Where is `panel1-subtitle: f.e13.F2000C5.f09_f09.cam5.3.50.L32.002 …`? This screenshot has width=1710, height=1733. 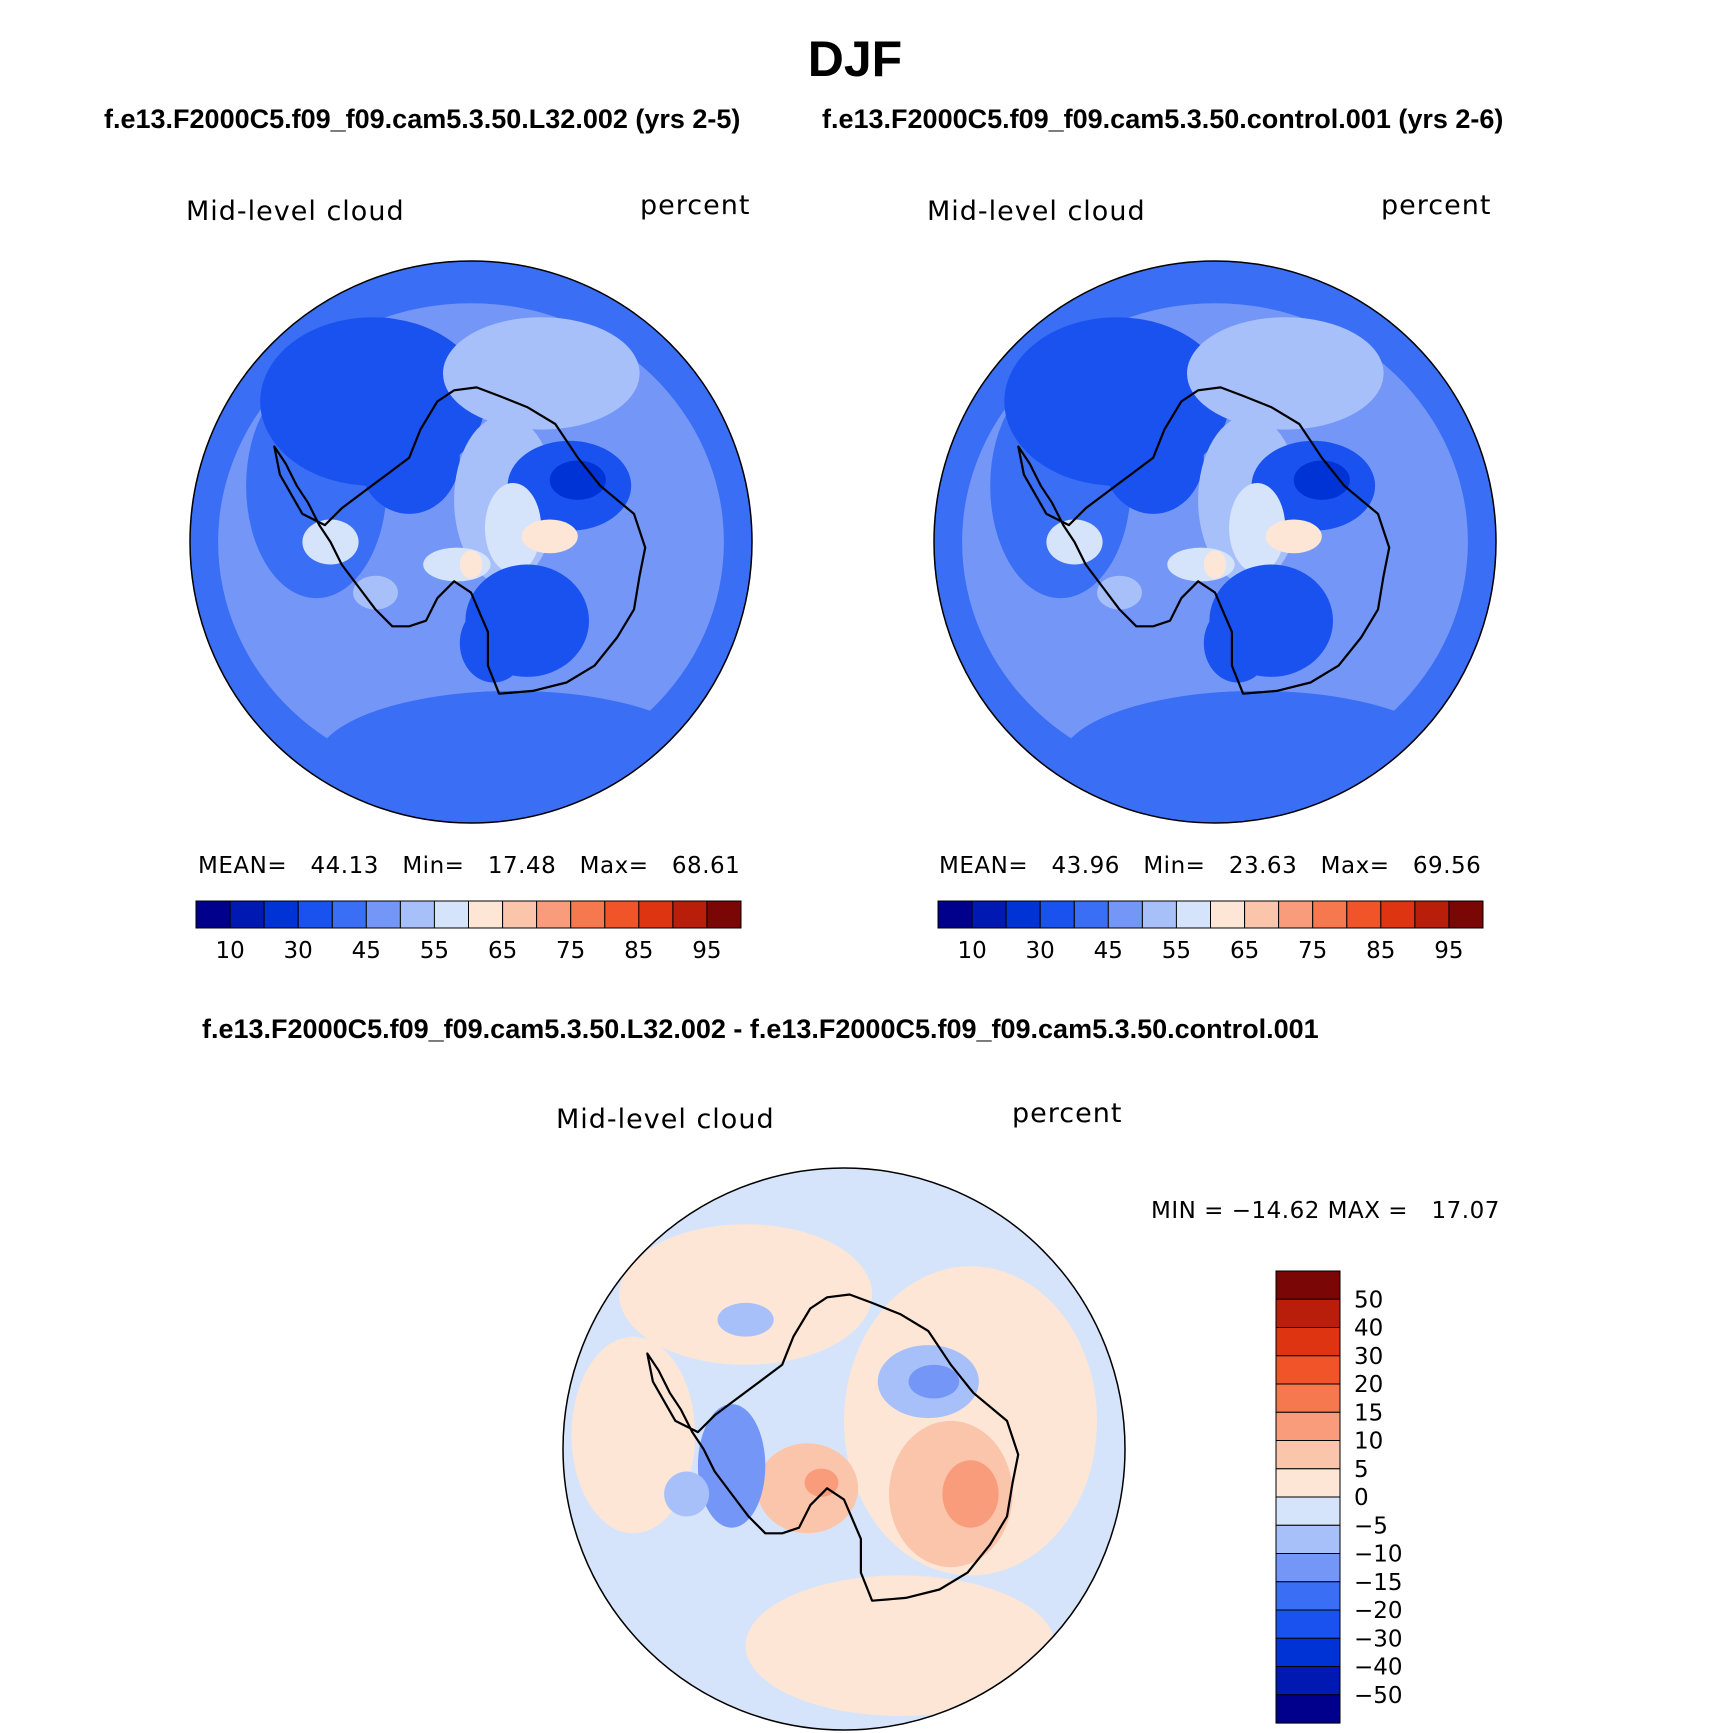 panel1-subtitle: f.e13.F2000C5.f09_f09.cam5.3.50.L32.002 … is located at coordinates (422, 119).